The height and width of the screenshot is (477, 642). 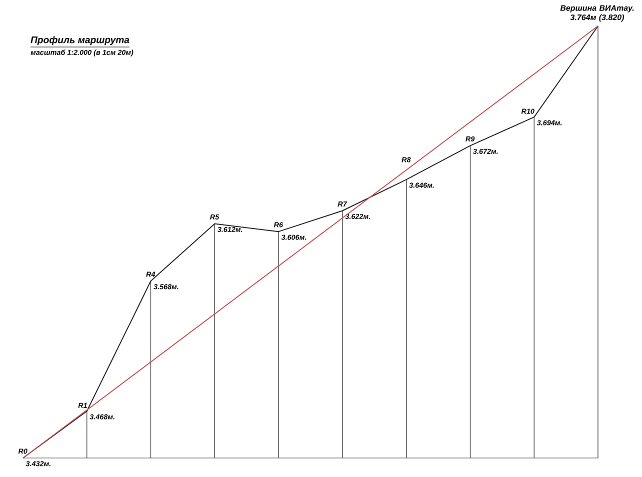 What do you see at coordinates (597, 13) in the screenshot?
I see `x-tick-label: Вершина ВИАтау. 3.764м (3.820)` at bounding box center [597, 13].